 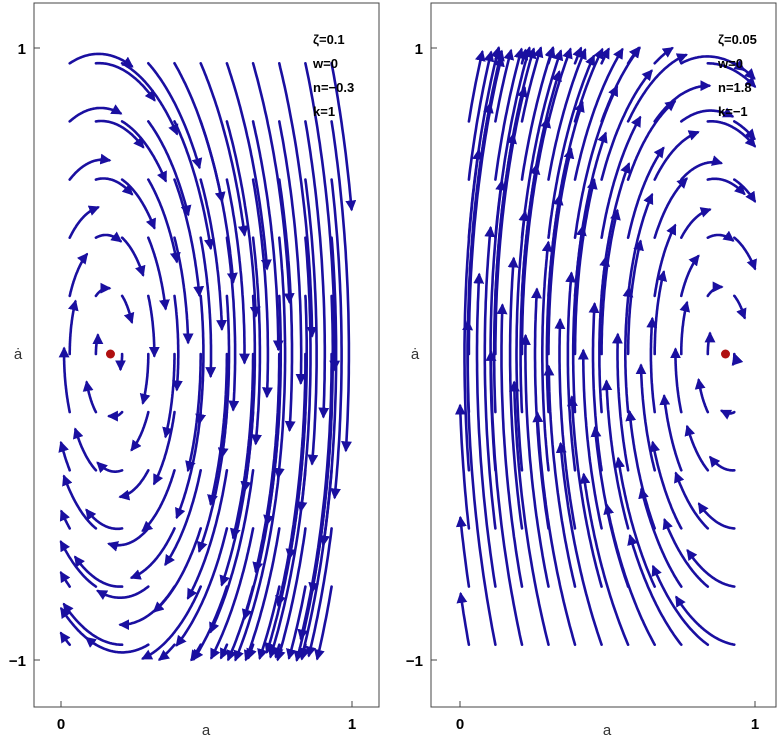 I want to click on param-zeta: ζ=0.05, so click(x=737, y=39).